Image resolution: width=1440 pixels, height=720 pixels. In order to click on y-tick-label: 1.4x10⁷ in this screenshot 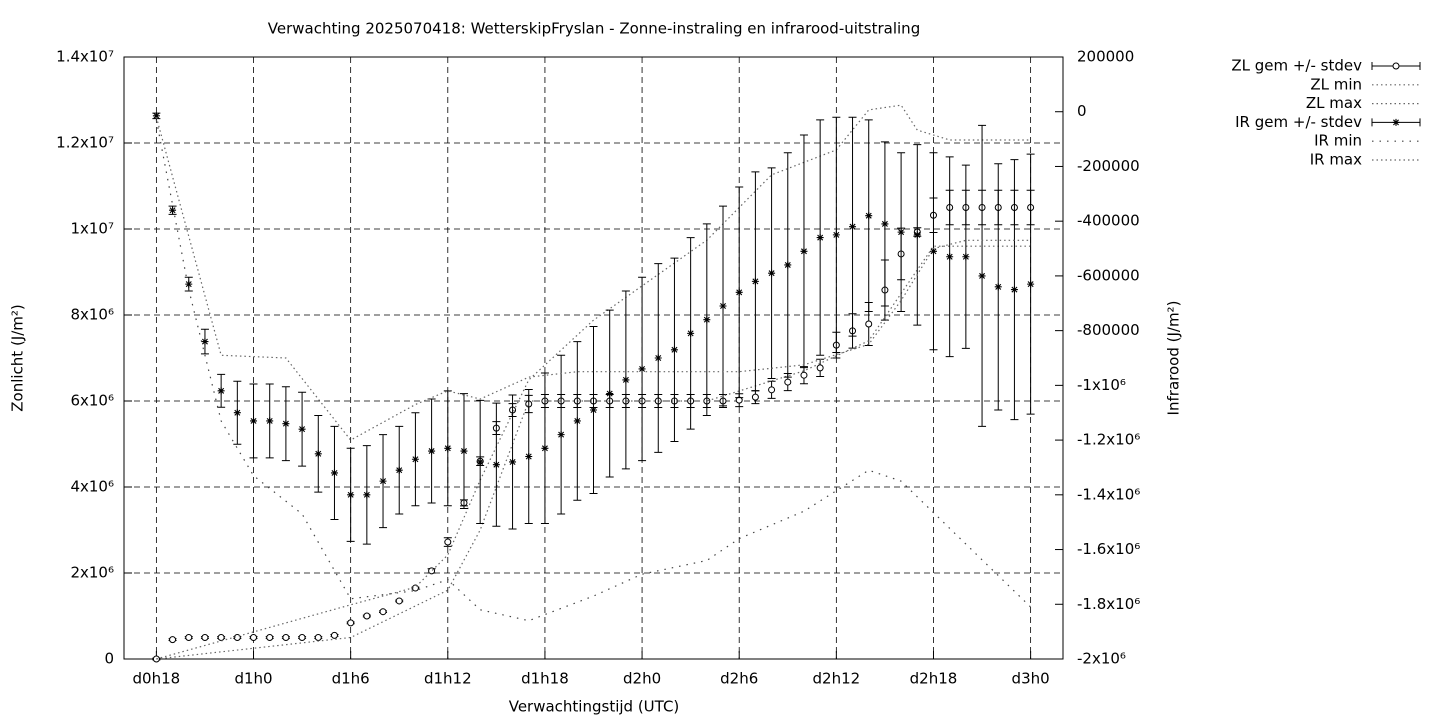, I will do `click(85, 57)`.